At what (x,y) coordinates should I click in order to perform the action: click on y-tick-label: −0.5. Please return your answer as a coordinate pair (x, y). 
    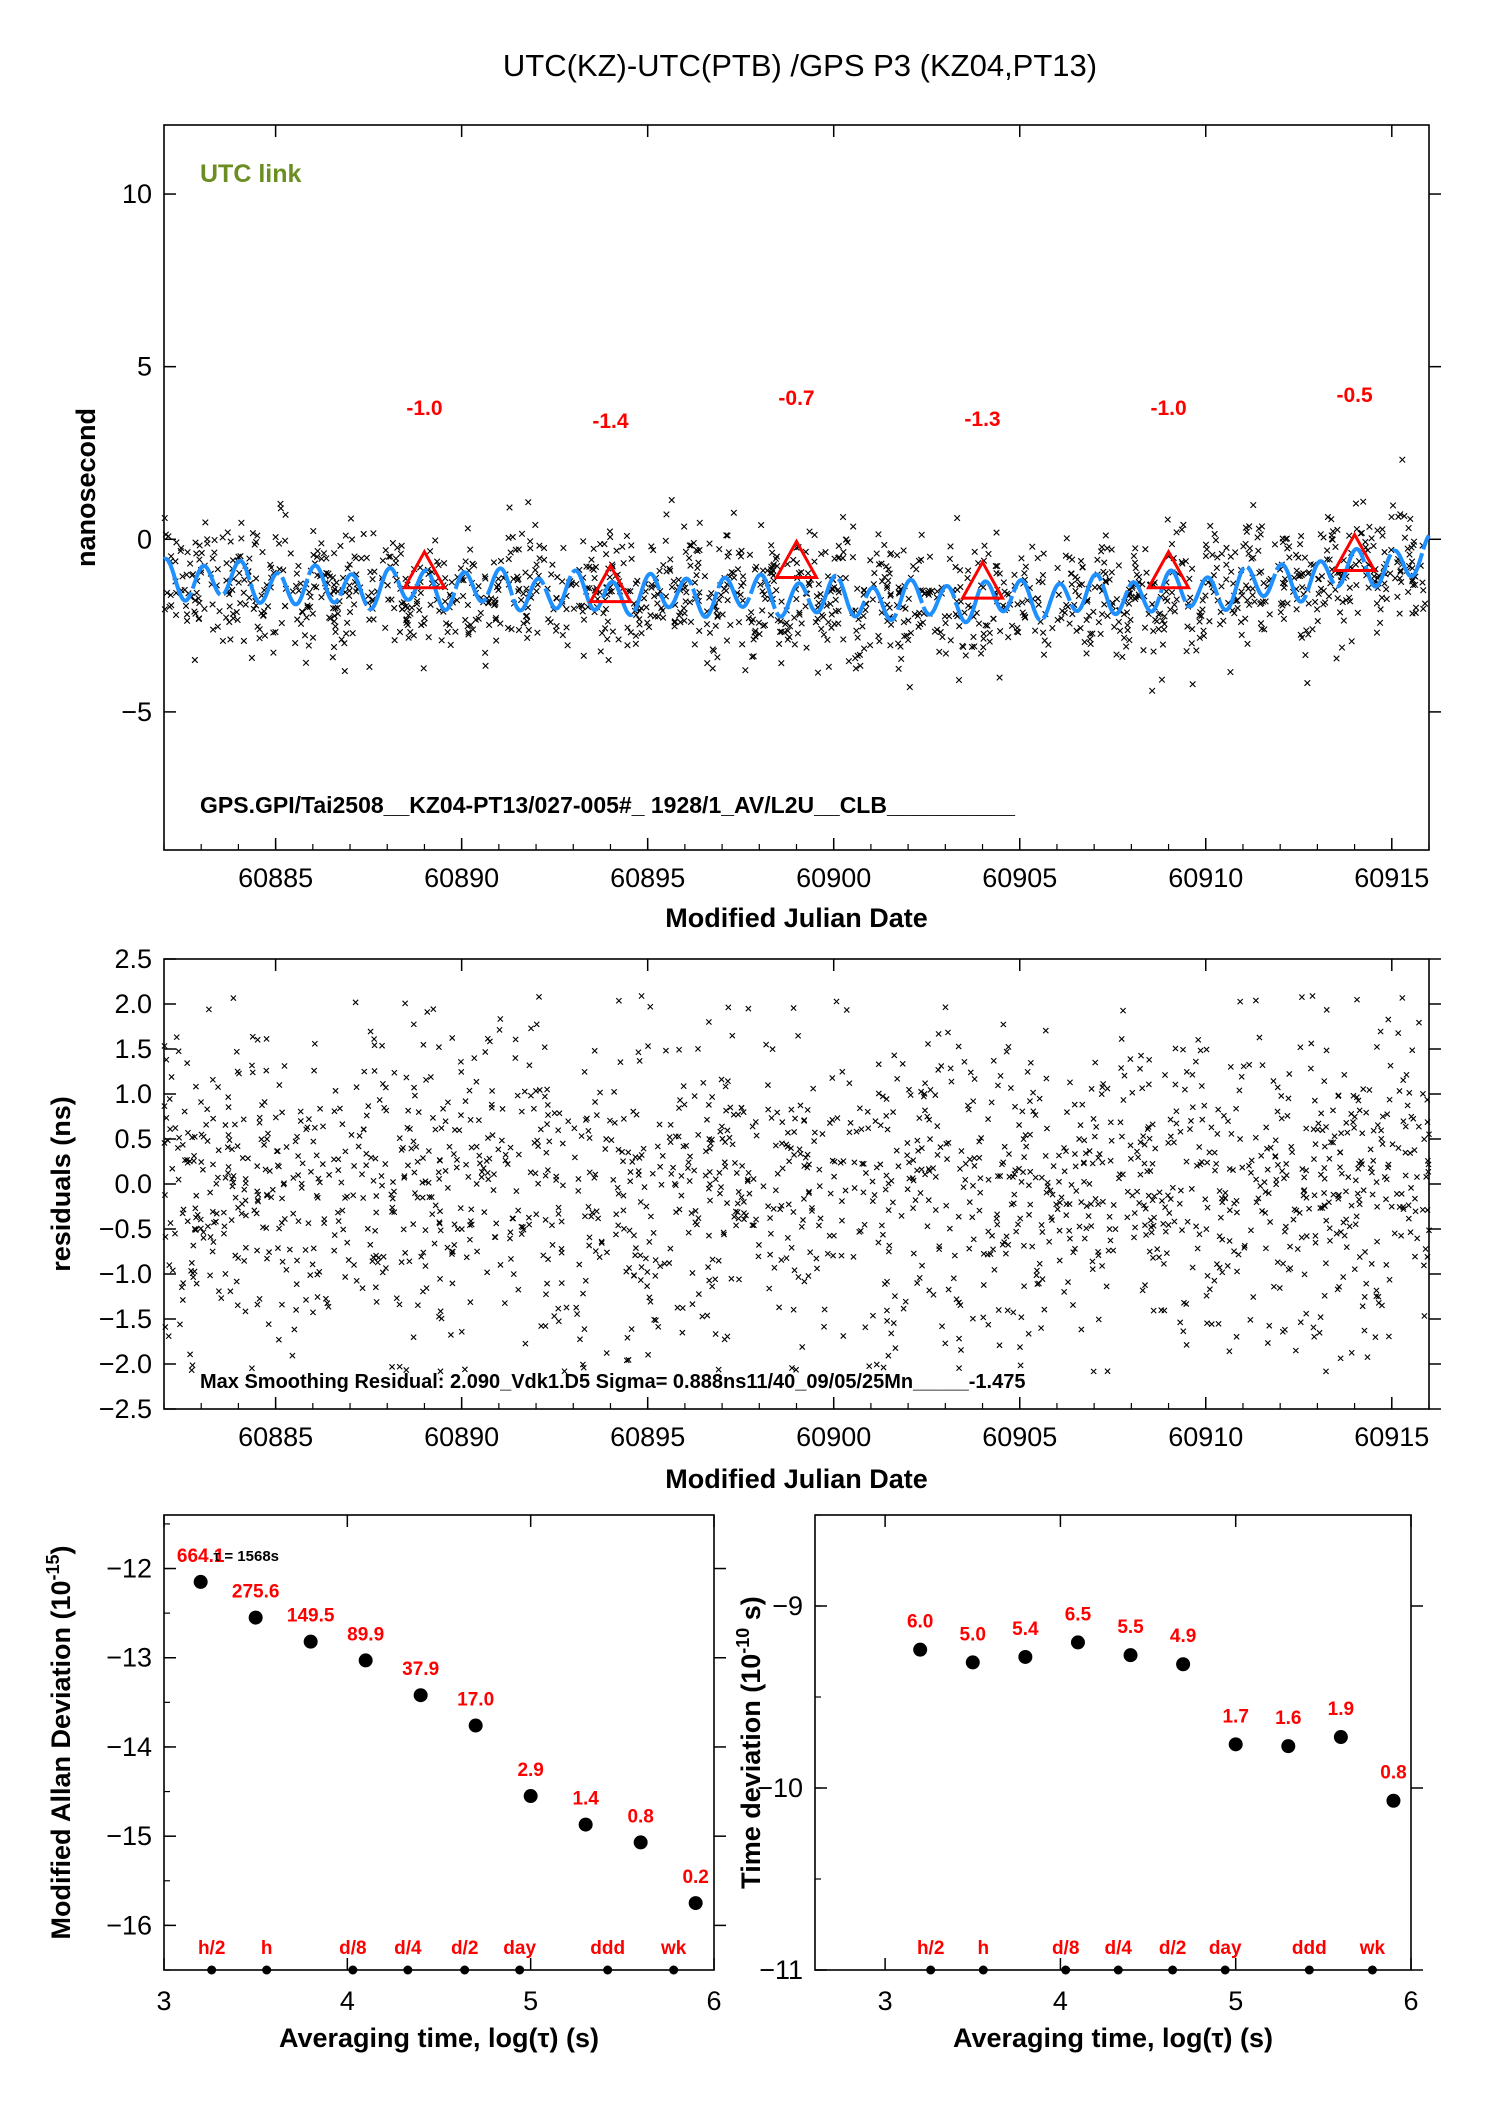
    Looking at the image, I should click on (125, 1229).